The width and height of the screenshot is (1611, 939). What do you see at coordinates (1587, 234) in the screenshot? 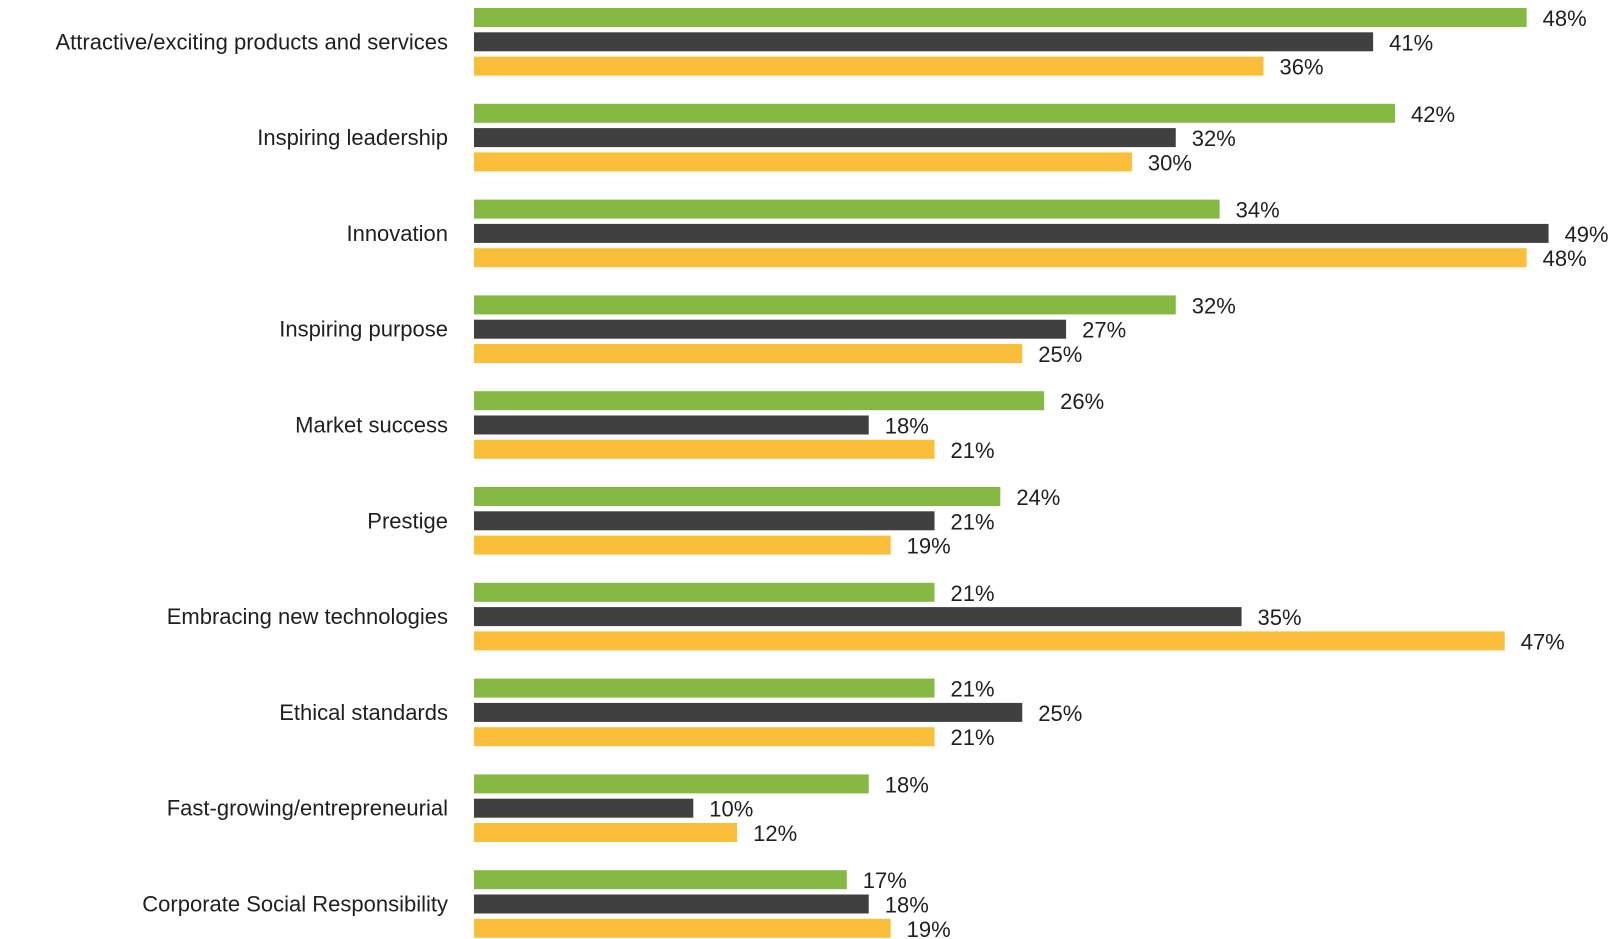
I see `data-label: 49%` at bounding box center [1587, 234].